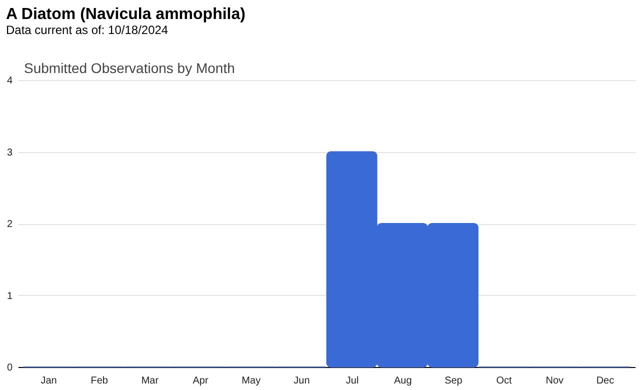 This screenshot has height=390, width=640. What do you see at coordinates (9, 81) in the screenshot?
I see `y-tick-label: 4` at bounding box center [9, 81].